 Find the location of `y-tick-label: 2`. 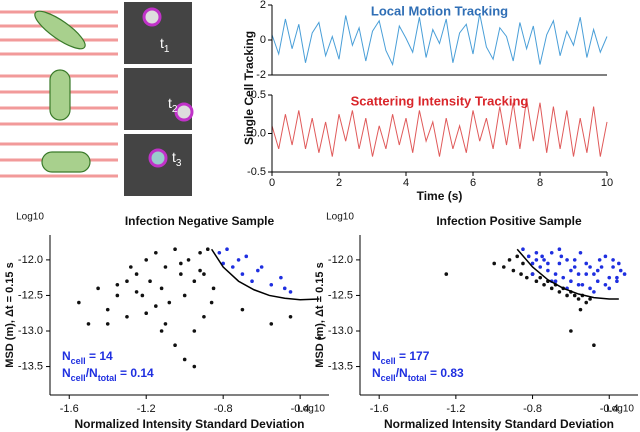

y-tick-label: 2 is located at coordinates (263, 5).